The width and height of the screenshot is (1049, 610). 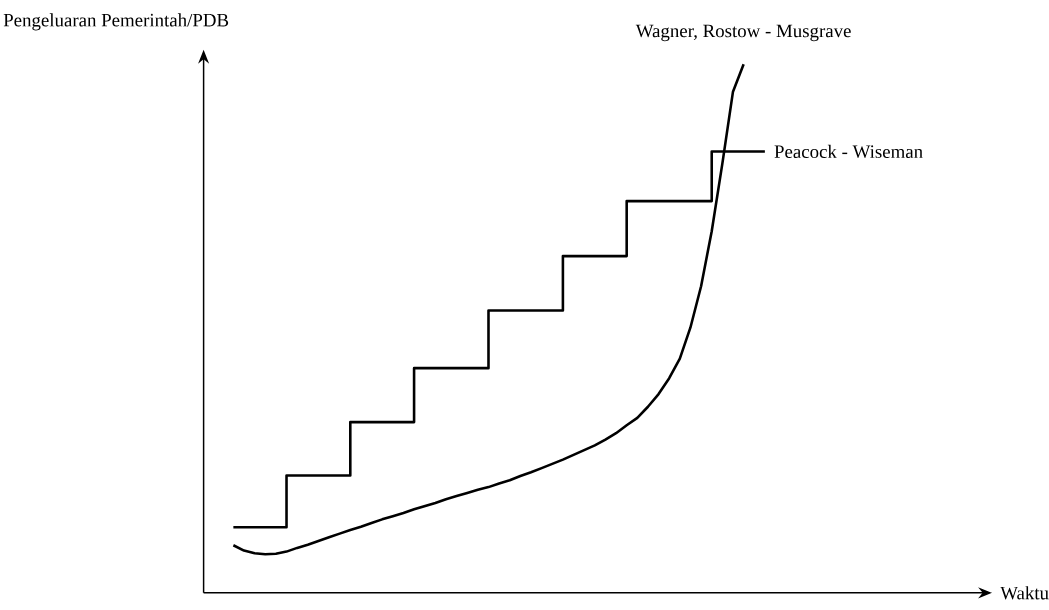 I want to click on y-axis-title: Pengeluaran Pemerintah/PDB, so click(x=116, y=22).